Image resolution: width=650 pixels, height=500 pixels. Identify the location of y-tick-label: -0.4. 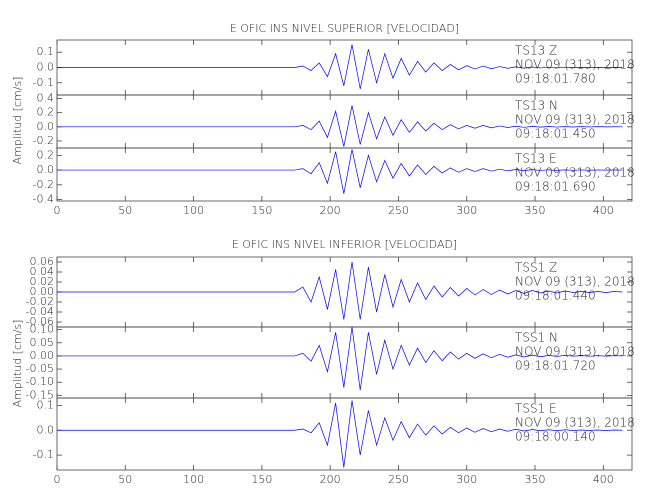
(43, 199).